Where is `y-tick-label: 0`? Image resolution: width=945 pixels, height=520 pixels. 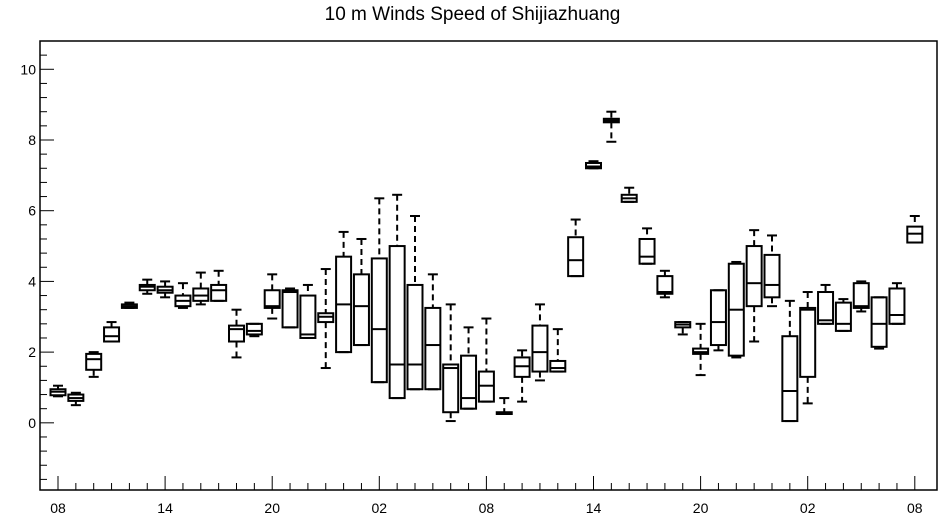
y-tick-label: 0 is located at coordinates (32, 423).